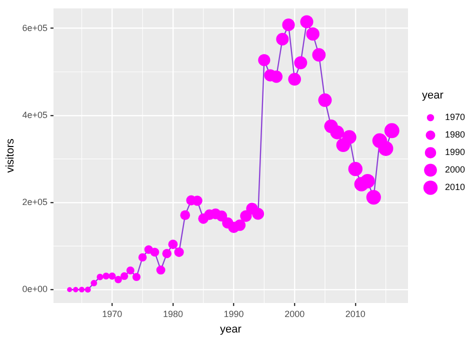 The width and height of the screenshot is (474, 338). What do you see at coordinates (455, 169) in the screenshot?
I see `legend-label: 2000` at bounding box center [455, 169].